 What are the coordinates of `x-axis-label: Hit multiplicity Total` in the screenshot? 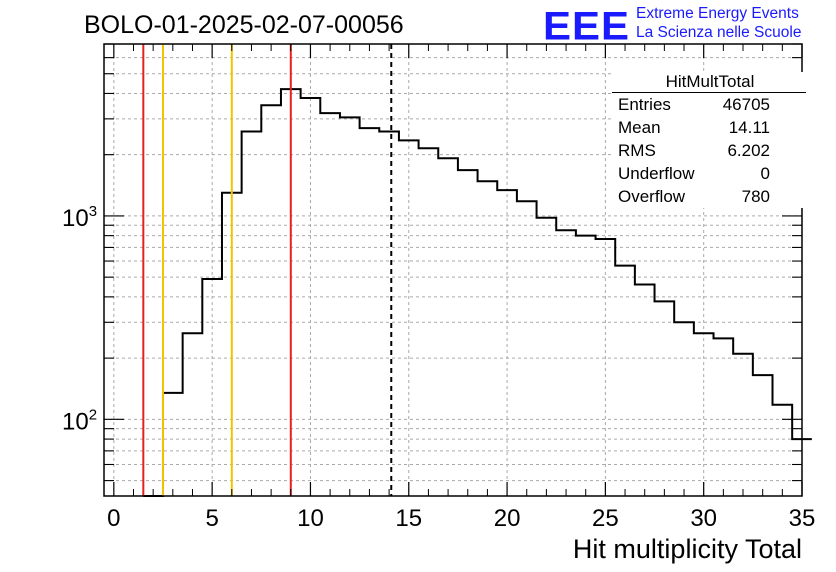 It's located at (687, 549).